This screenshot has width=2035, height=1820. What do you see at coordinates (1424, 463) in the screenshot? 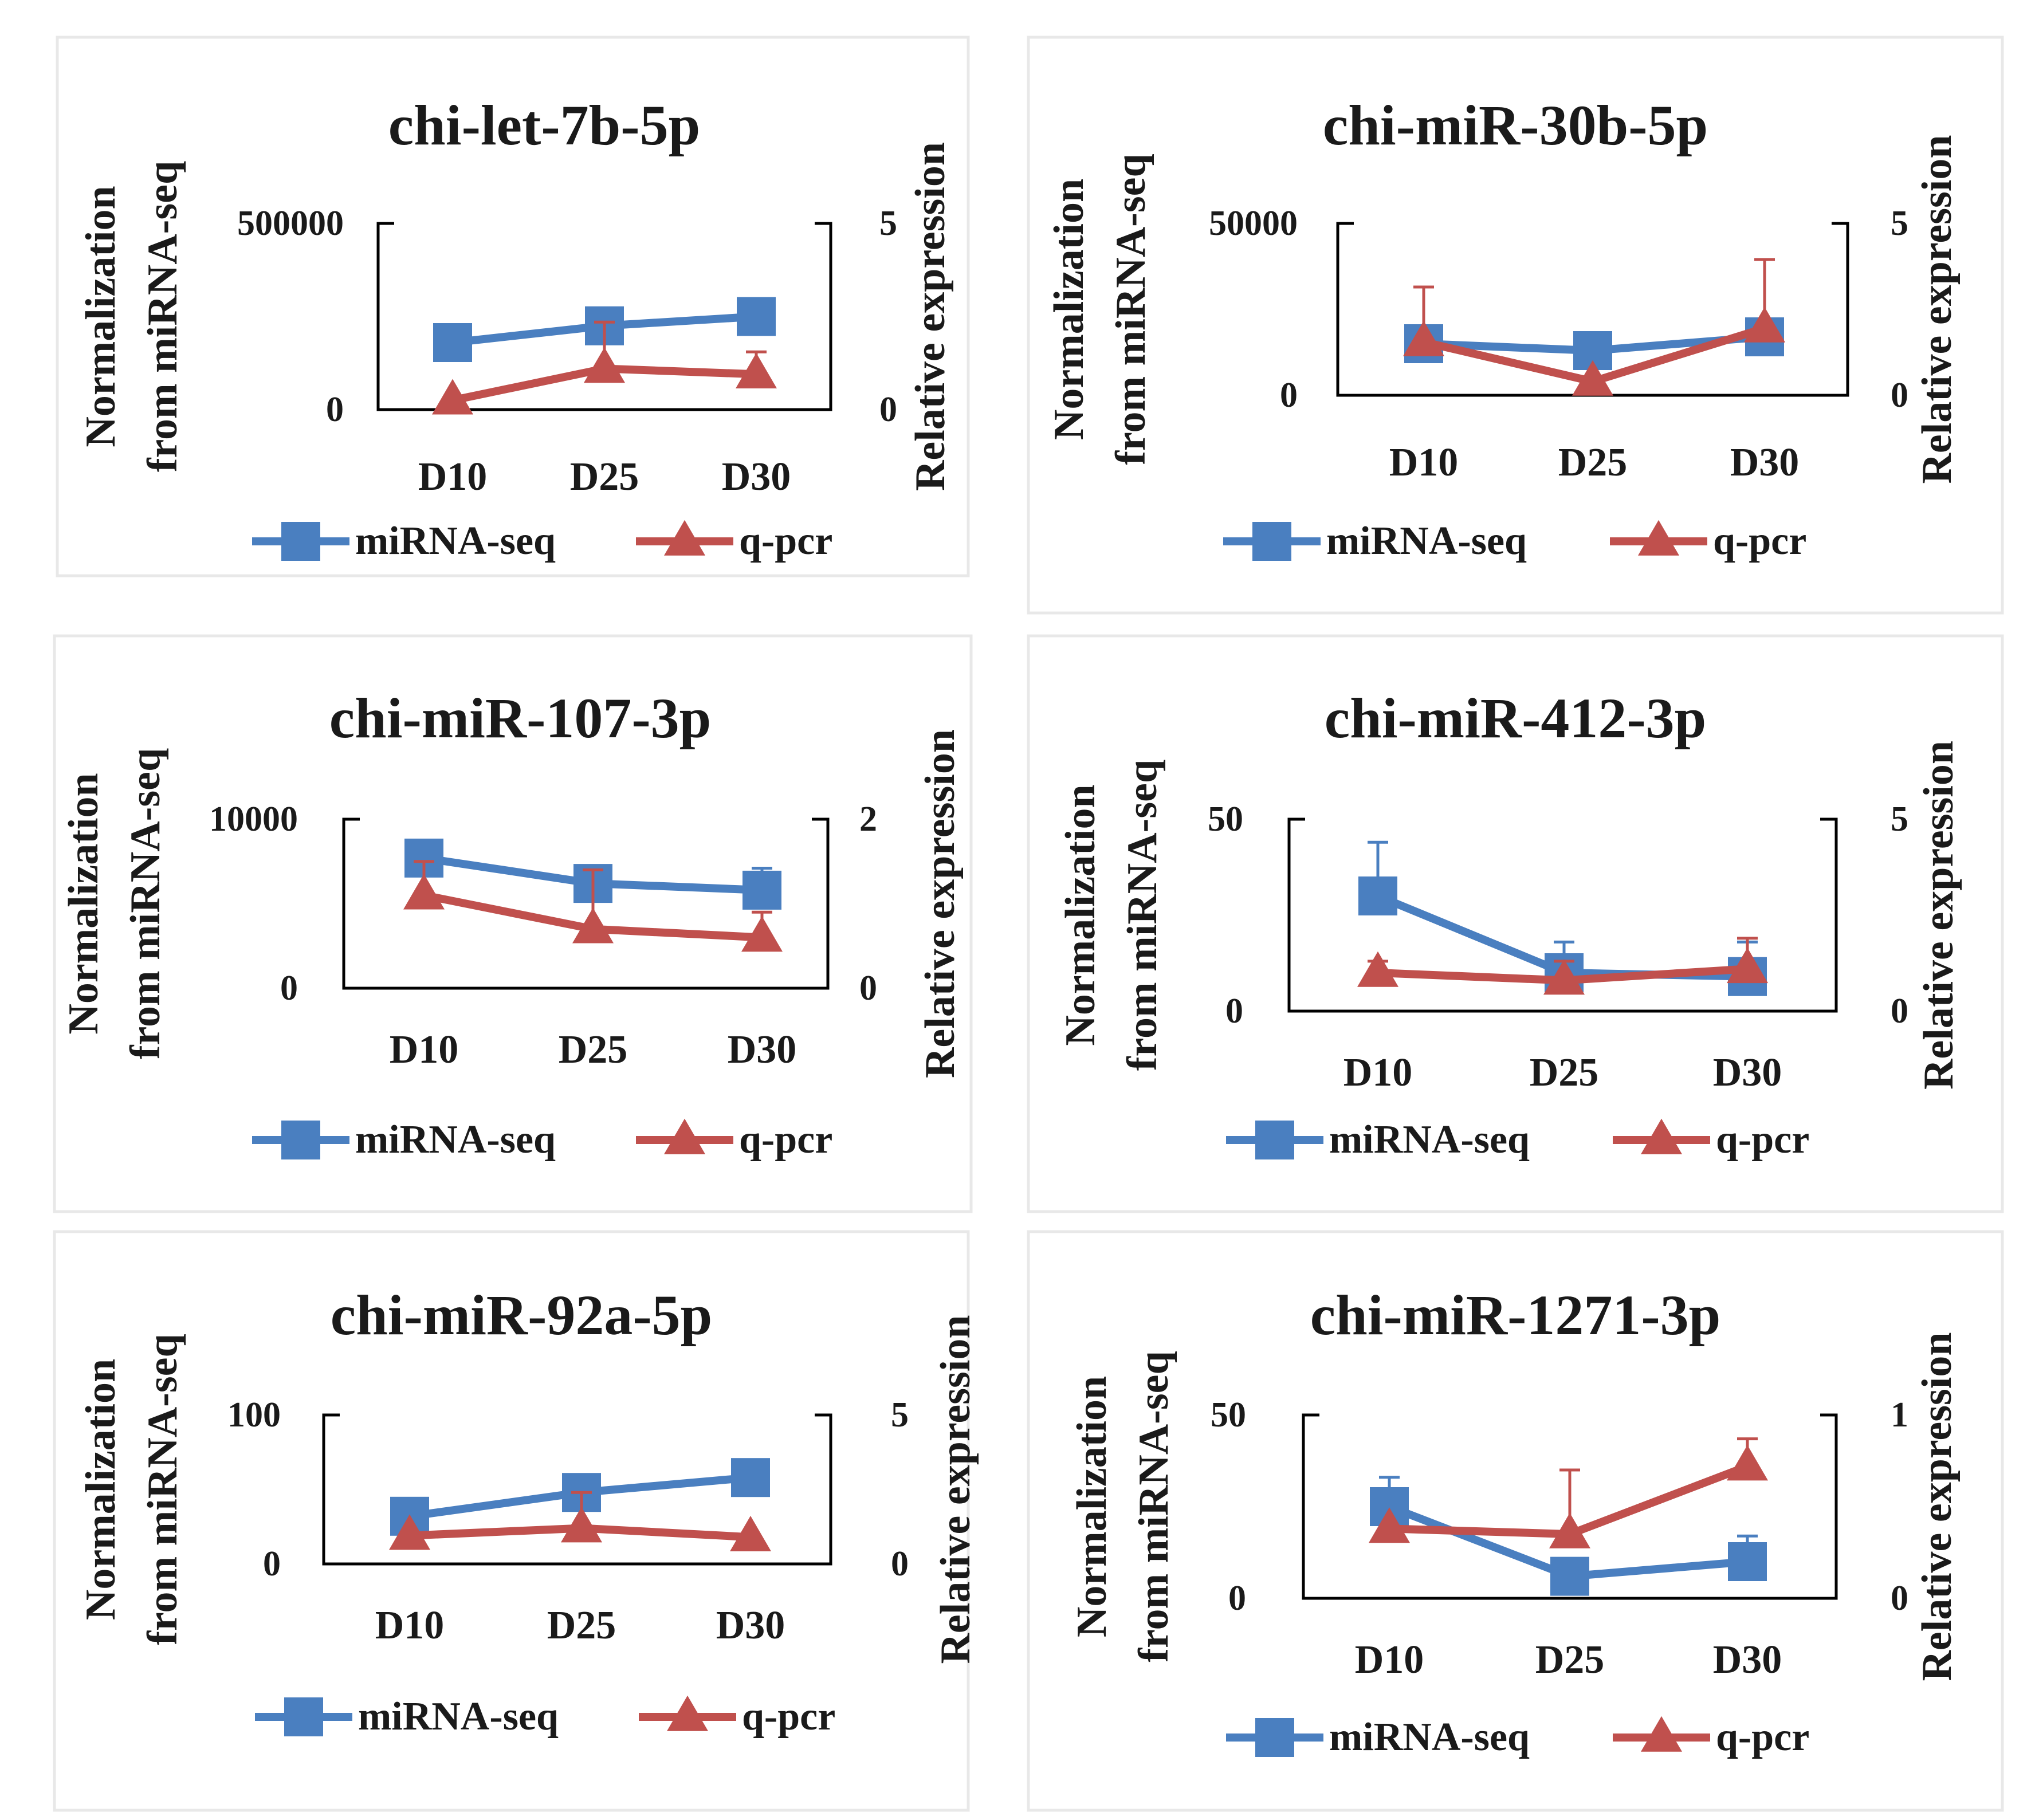
I see `x-tick-label: D10` at bounding box center [1424, 463].